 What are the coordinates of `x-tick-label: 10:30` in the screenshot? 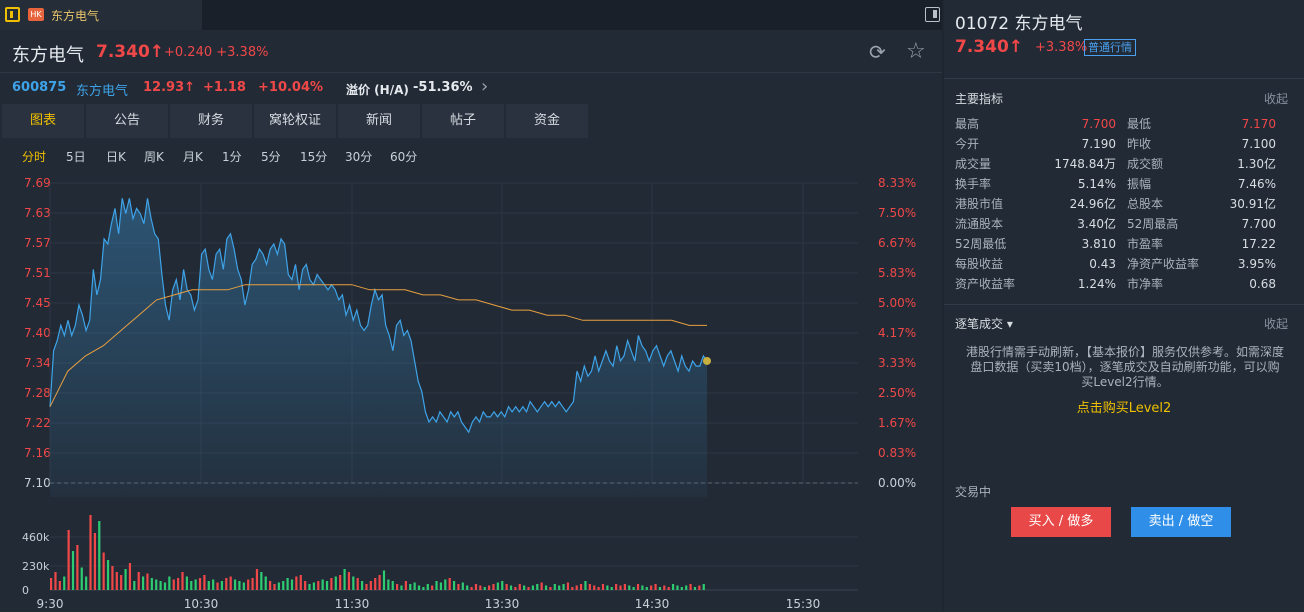 It's located at (201, 604).